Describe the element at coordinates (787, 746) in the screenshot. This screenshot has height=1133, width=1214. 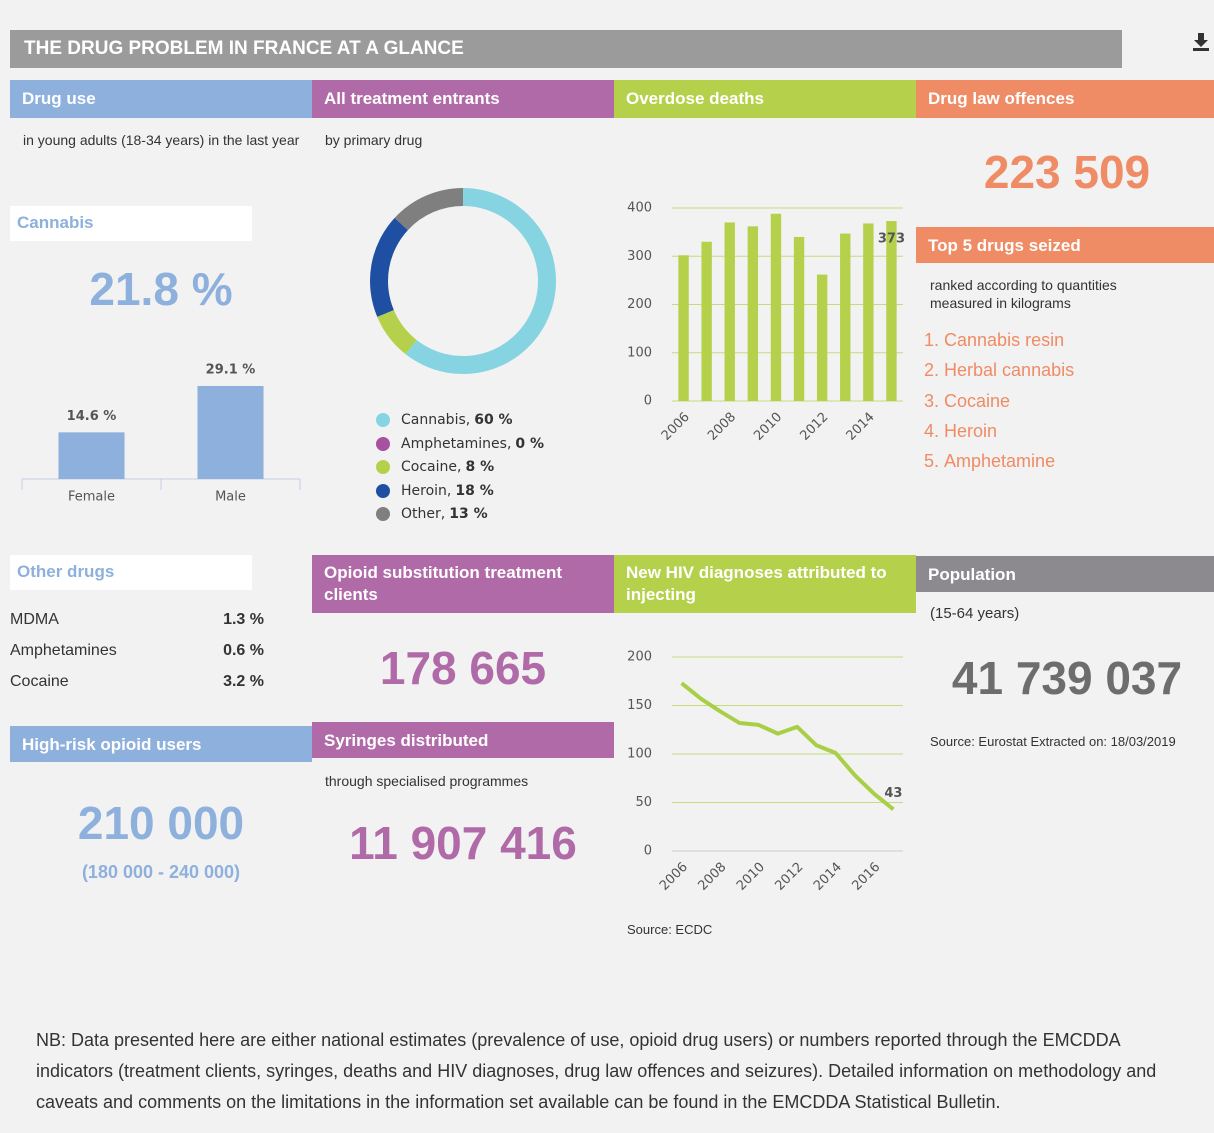
I see `line` at that location.